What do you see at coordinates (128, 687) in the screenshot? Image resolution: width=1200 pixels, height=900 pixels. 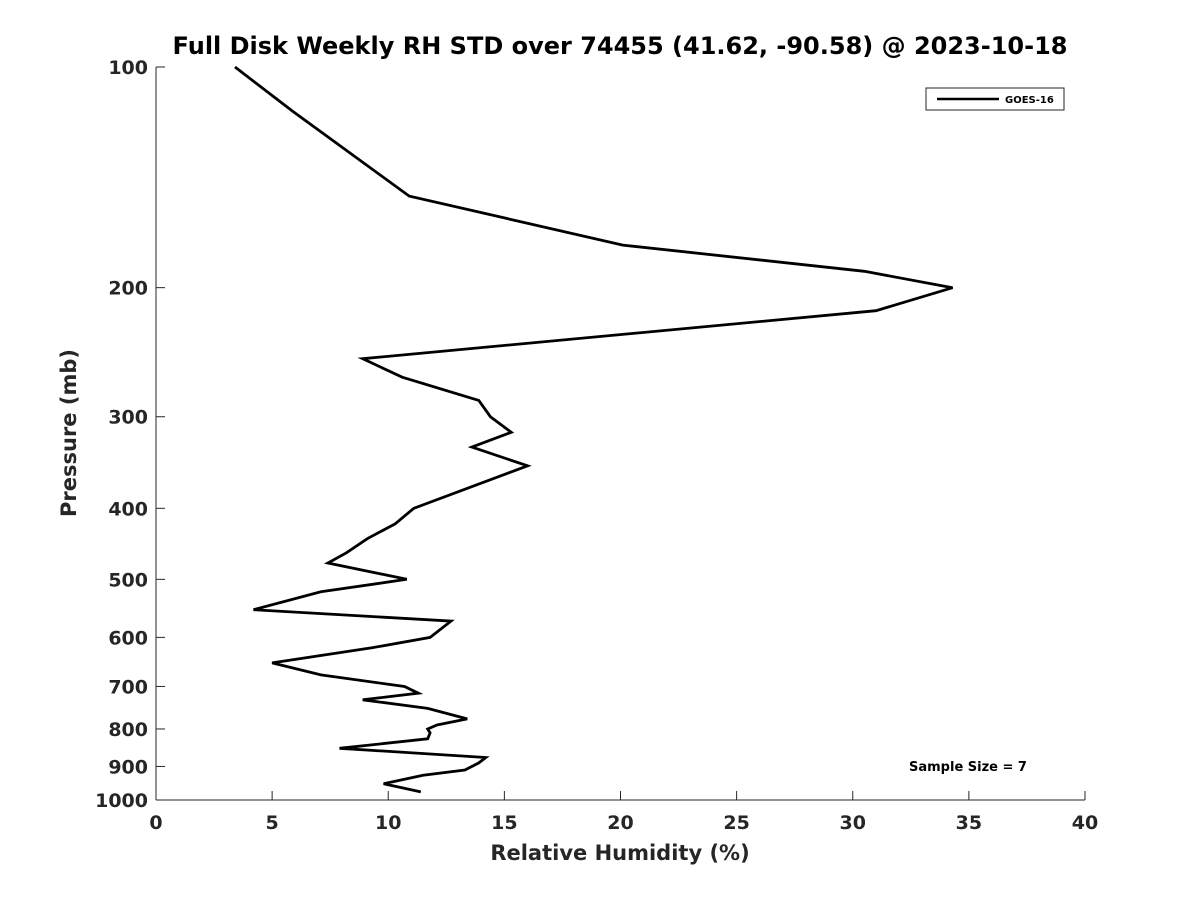 I see `y-tick-label: 700` at bounding box center [128, 687].